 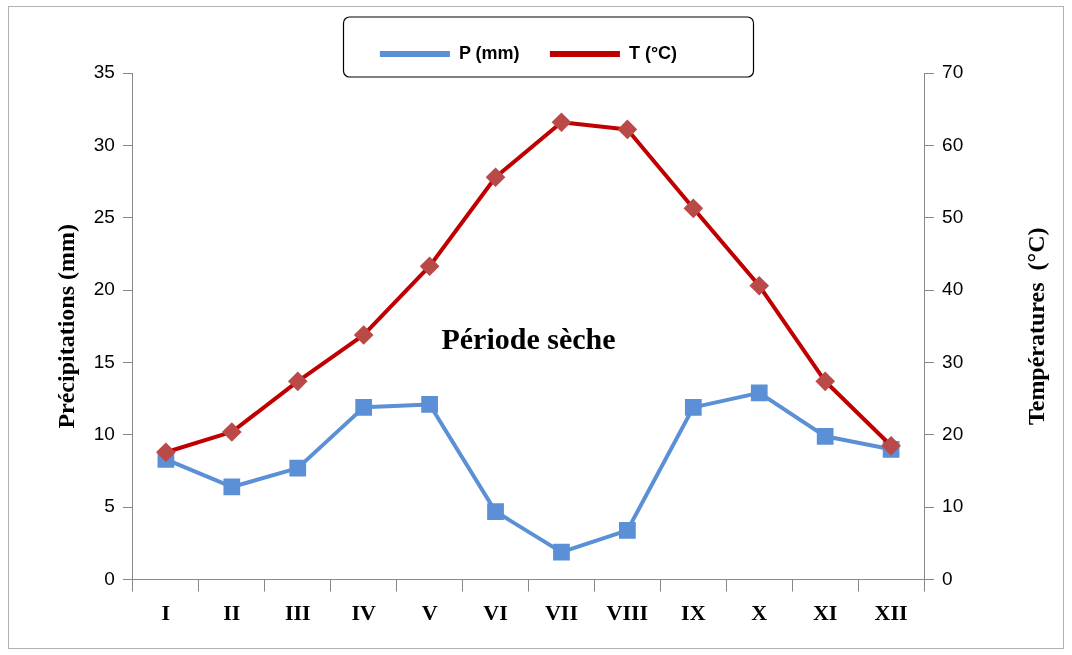 What do you see at coordinates (104, 361) in the screenshot?
I see `y-tick-label: 15` at bounding box center [104, 361].